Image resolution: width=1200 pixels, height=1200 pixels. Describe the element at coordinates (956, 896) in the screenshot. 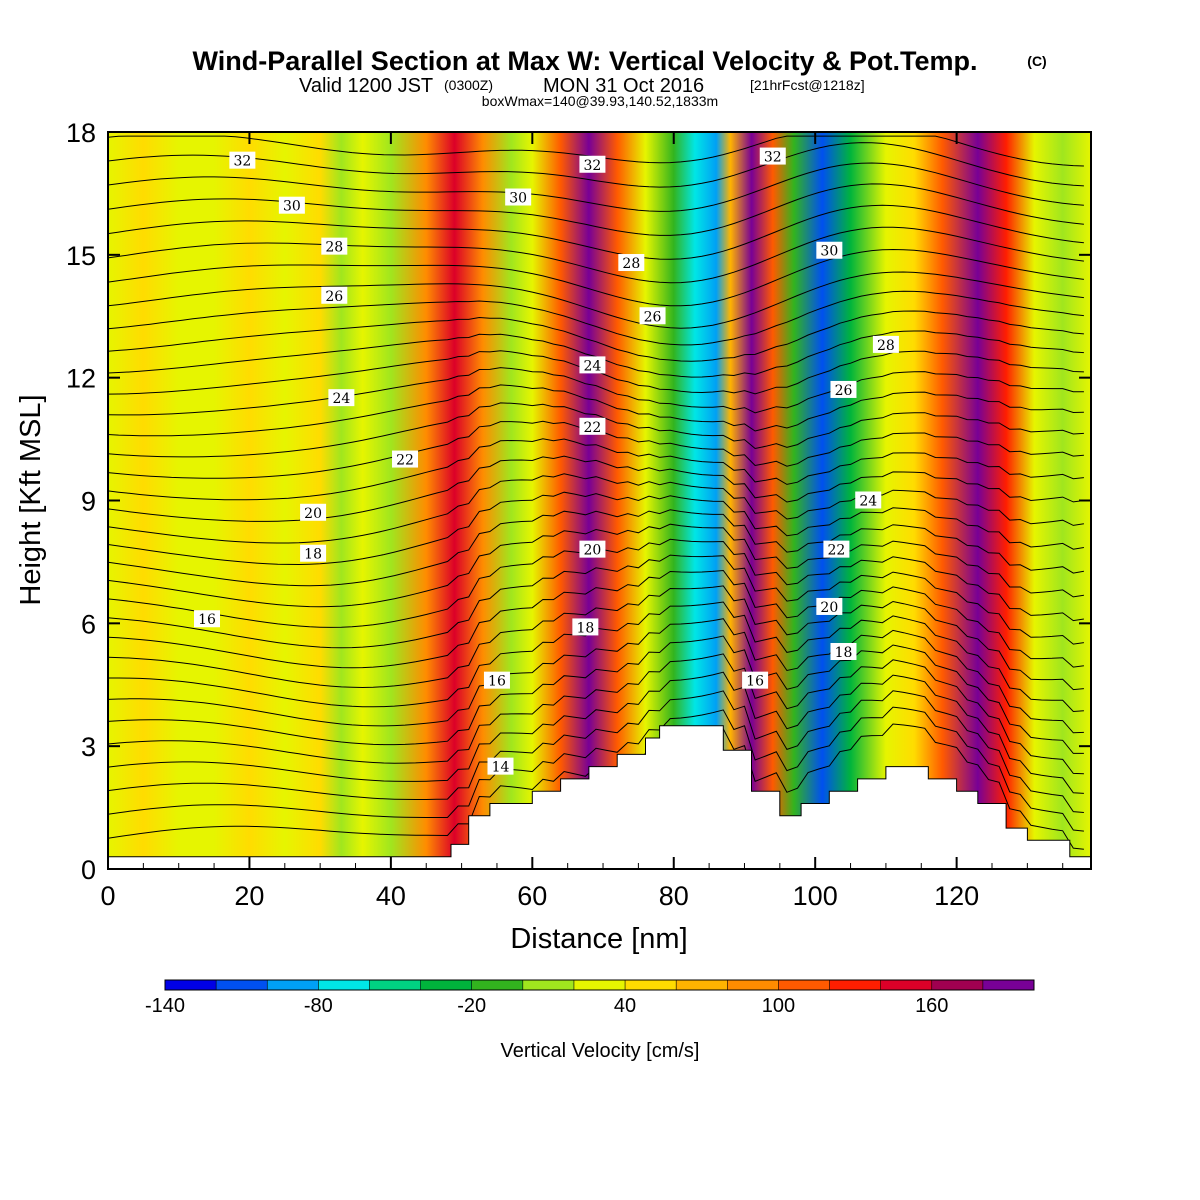

I see `x-tick-label: 120` at that location.